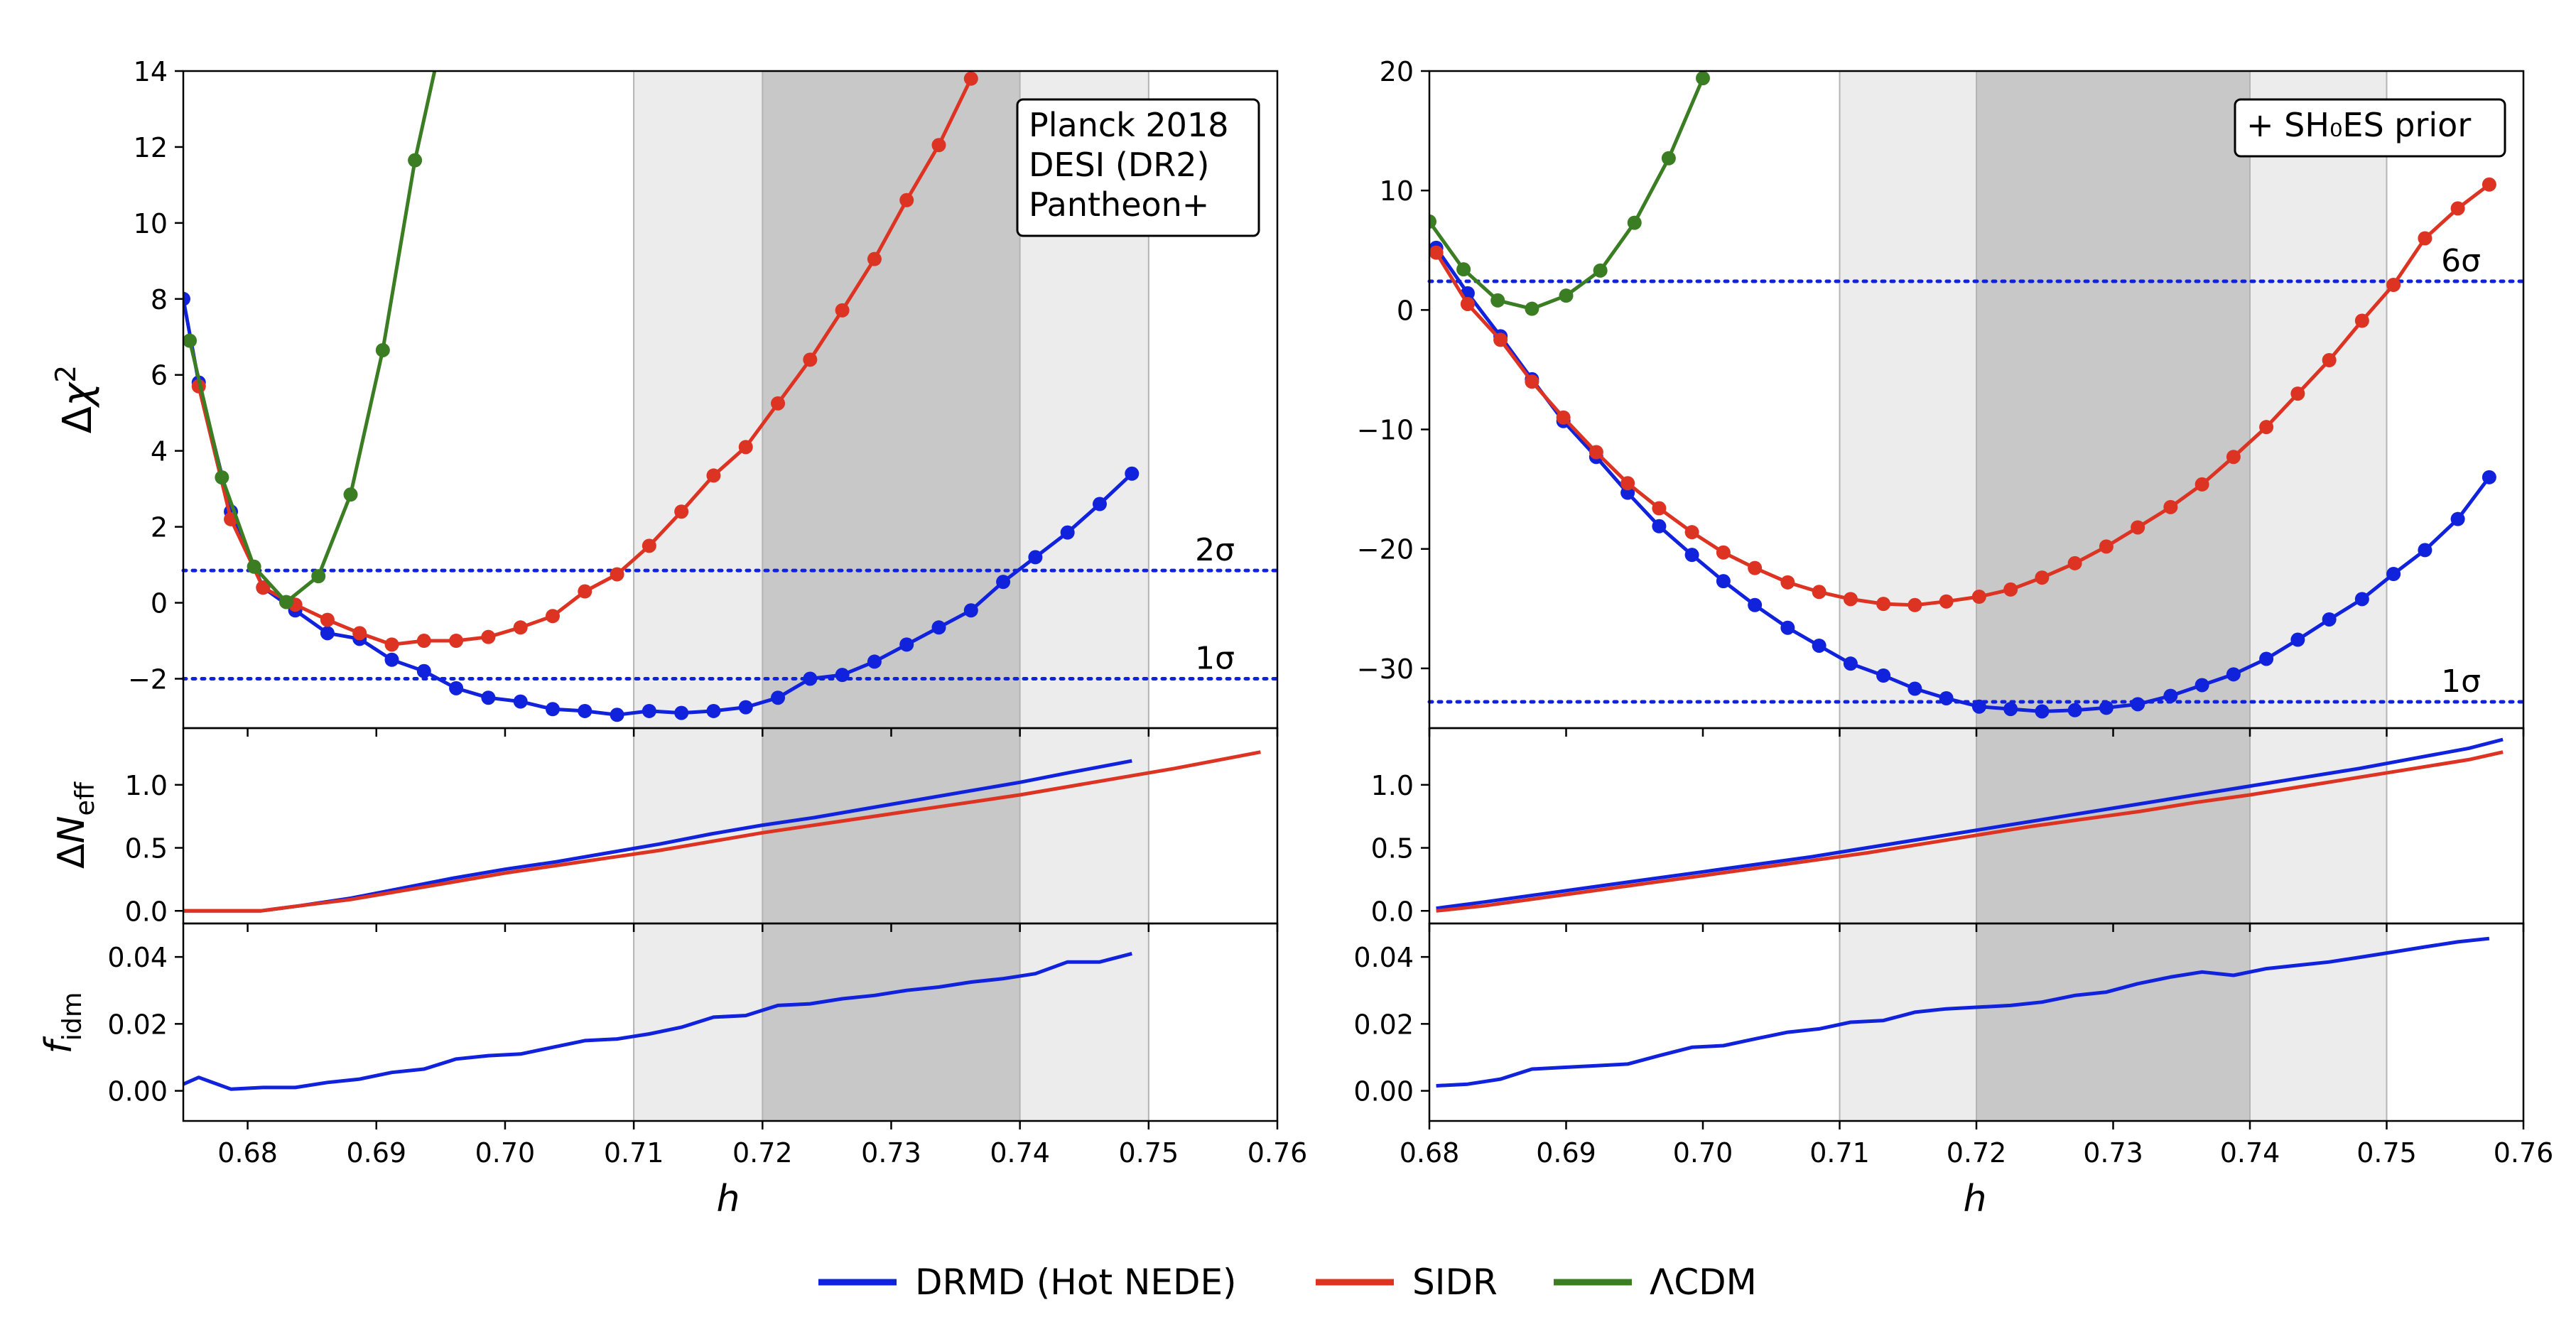 This screenshot has height=1344, width=2576. Describe the element at coordinates (2461, 261) in the screenshot. I see `hline-label-right-chi2-0: 6σ` at that location.